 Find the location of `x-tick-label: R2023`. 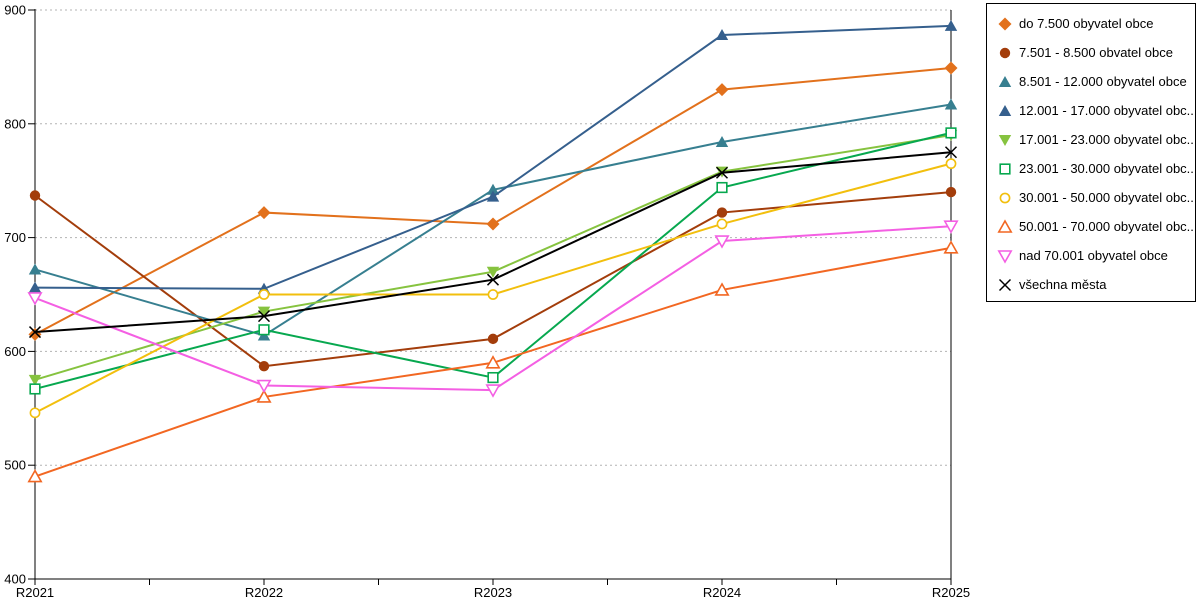

x-tick-label: R2023 is located at coordinates (493, 592).